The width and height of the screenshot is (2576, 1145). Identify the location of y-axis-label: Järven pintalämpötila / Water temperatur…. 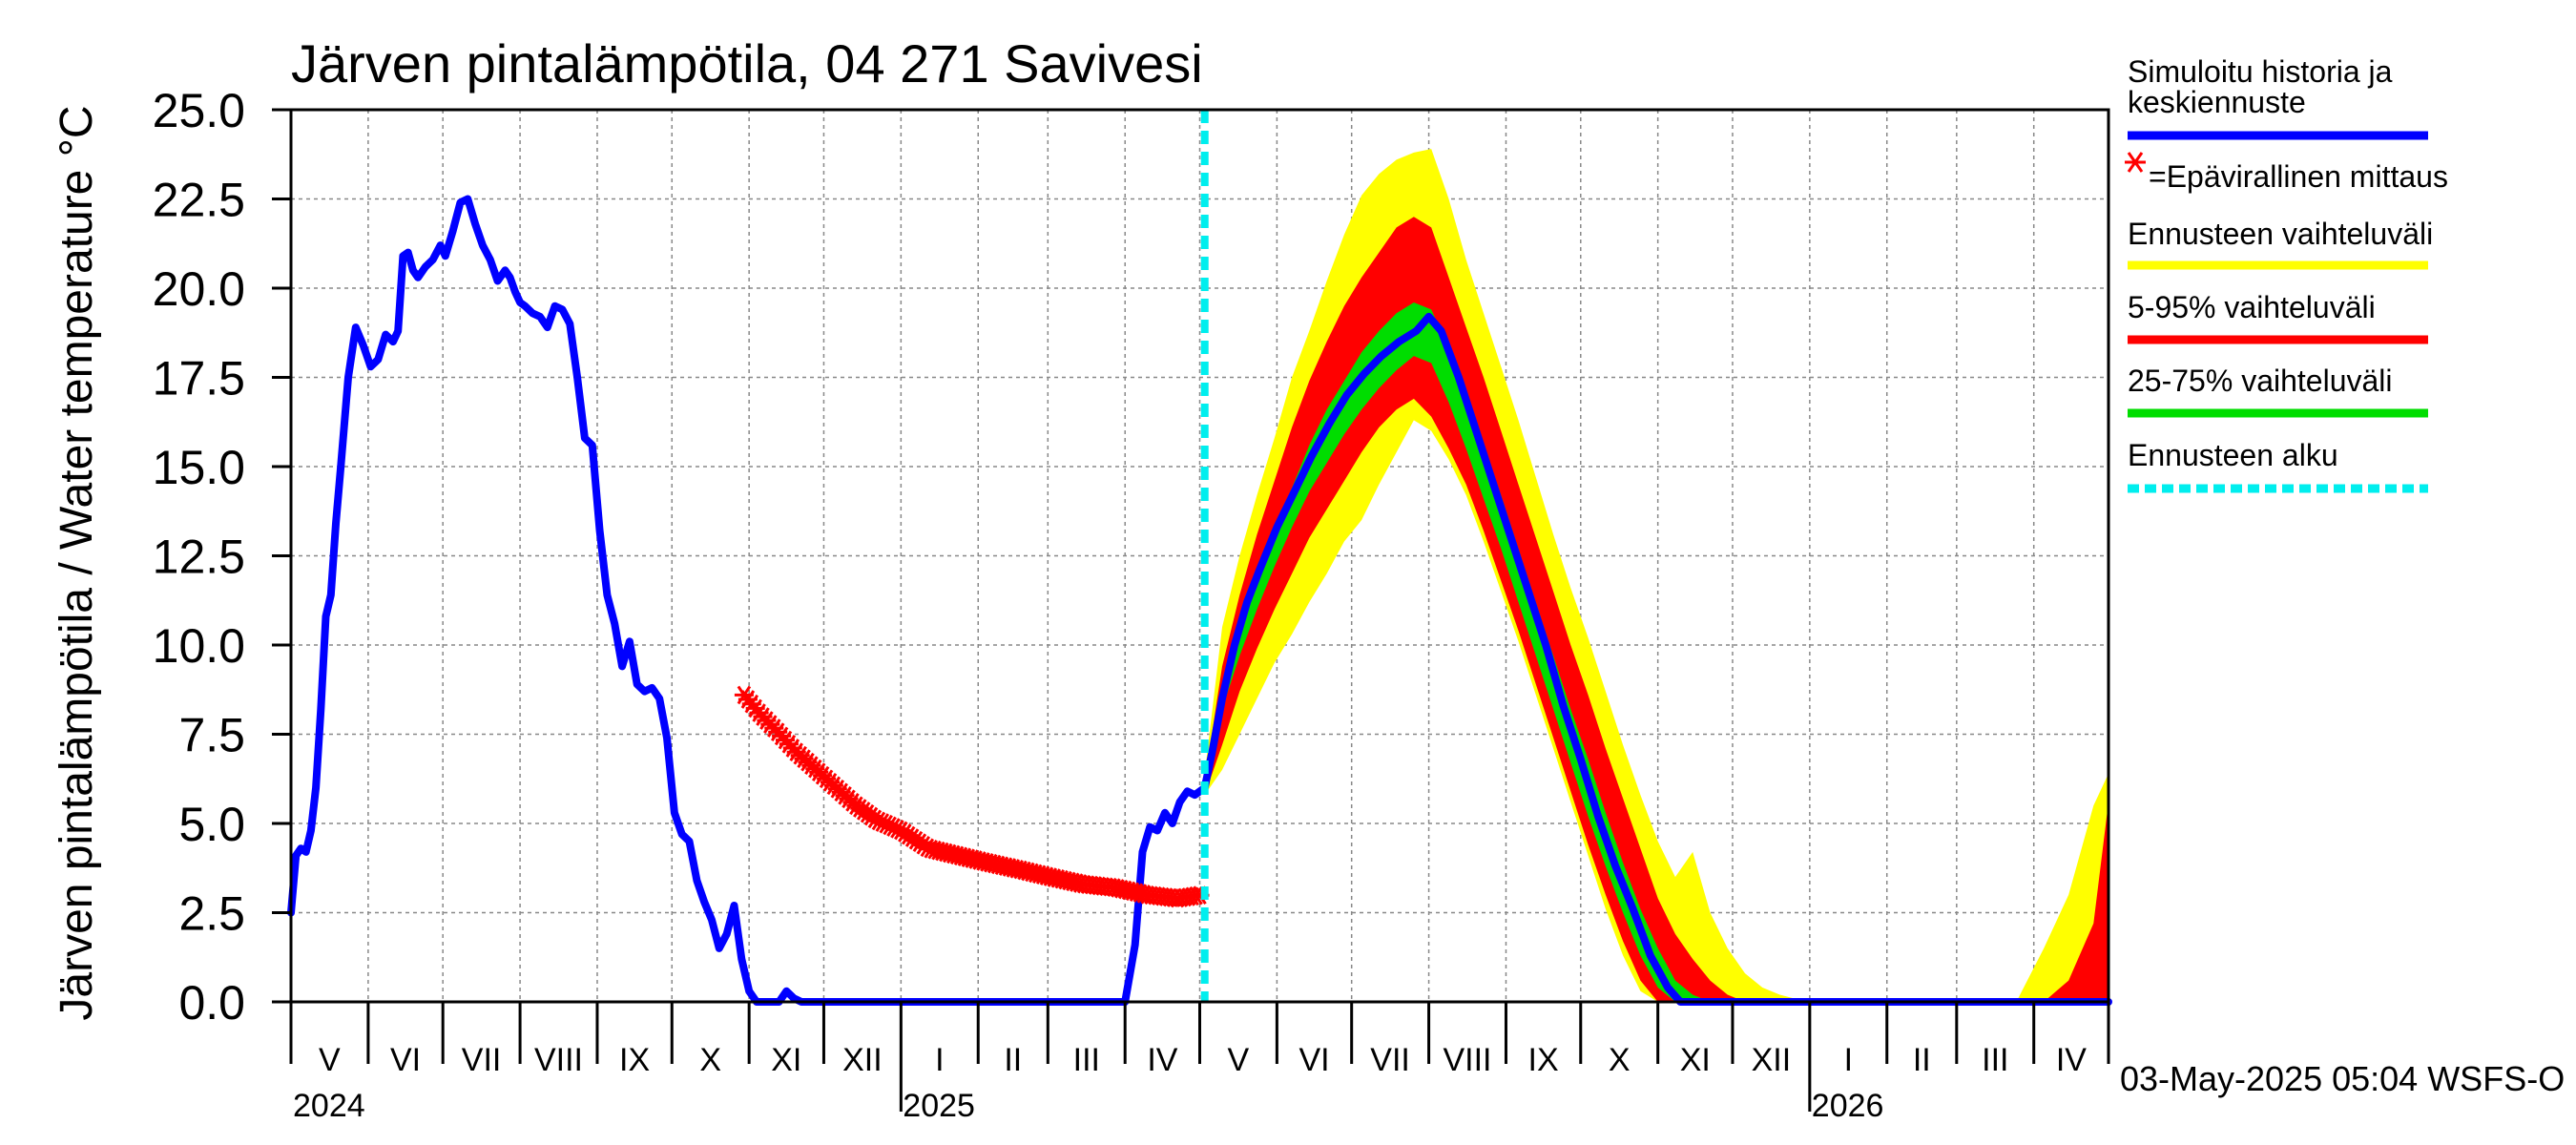
(77, 562).